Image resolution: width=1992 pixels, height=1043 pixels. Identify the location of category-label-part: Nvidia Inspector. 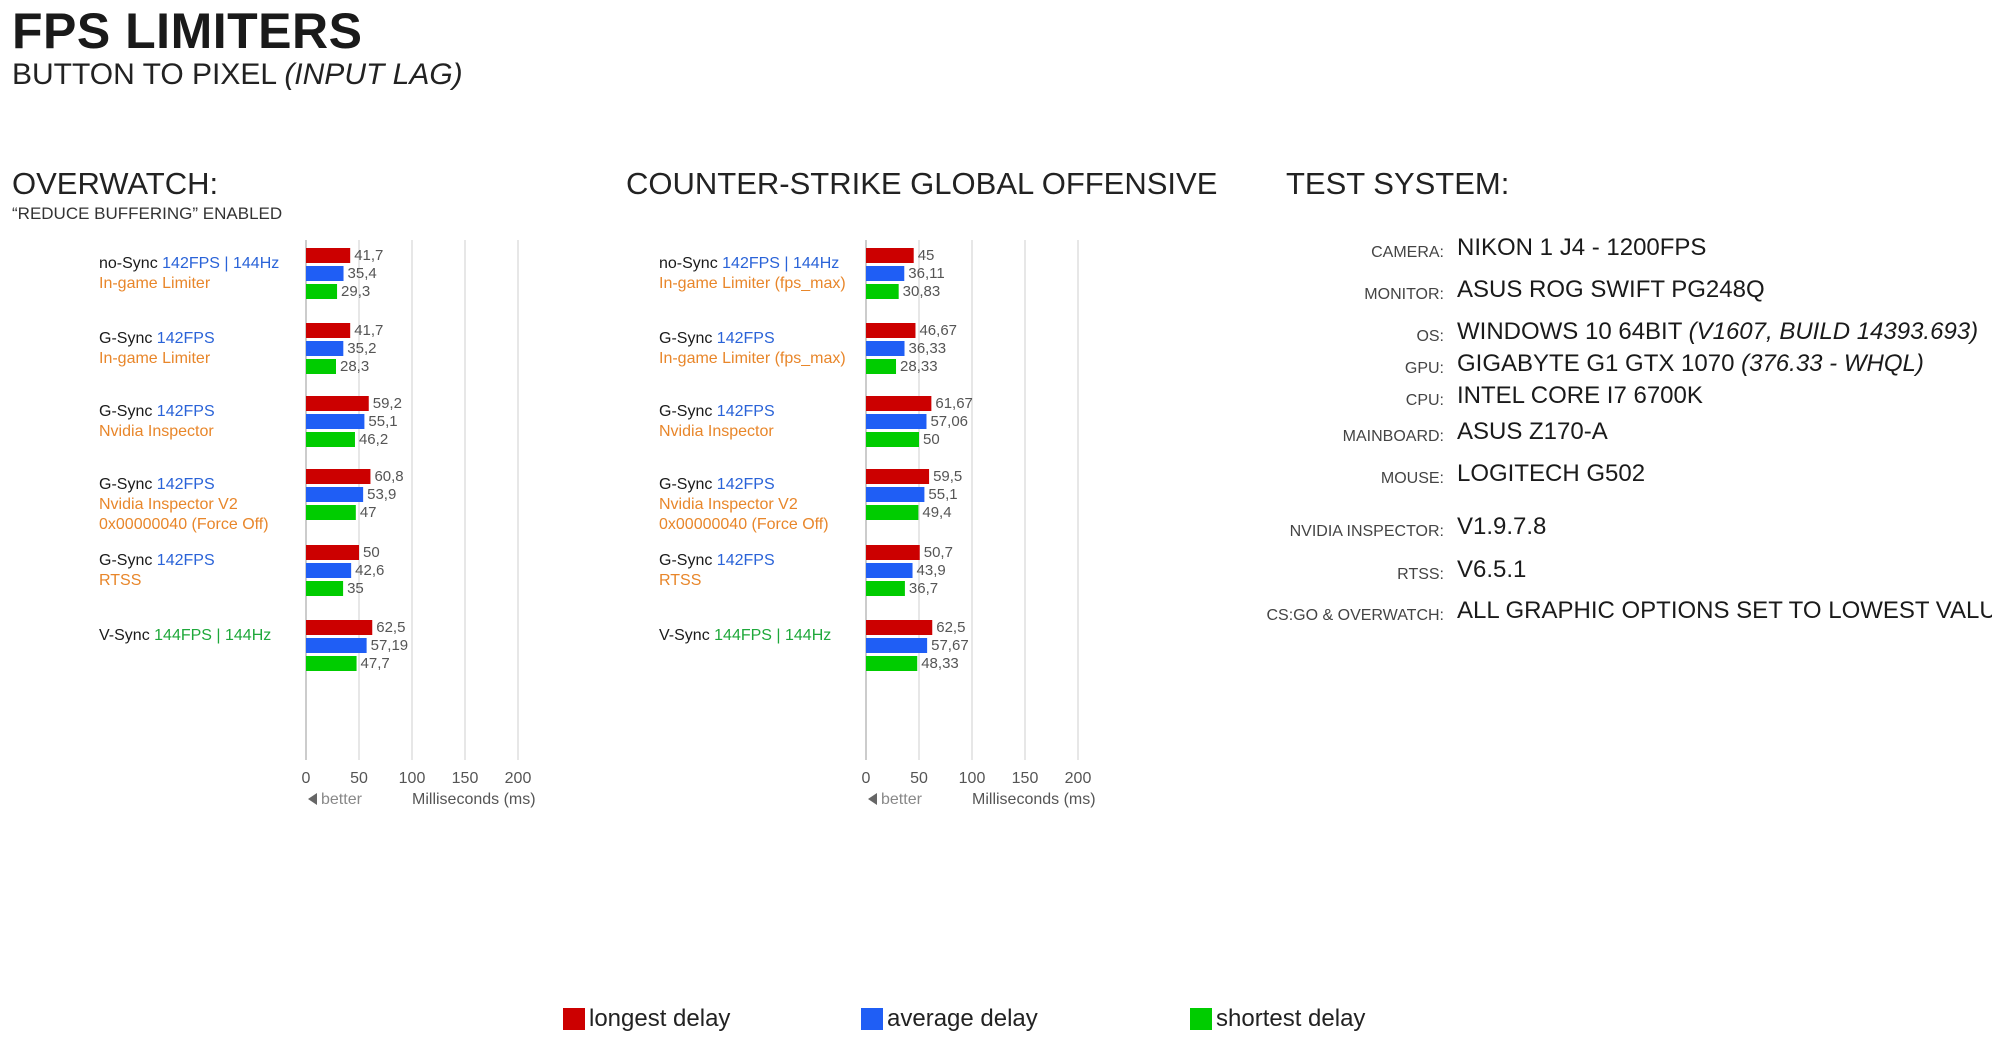
(156, 431).